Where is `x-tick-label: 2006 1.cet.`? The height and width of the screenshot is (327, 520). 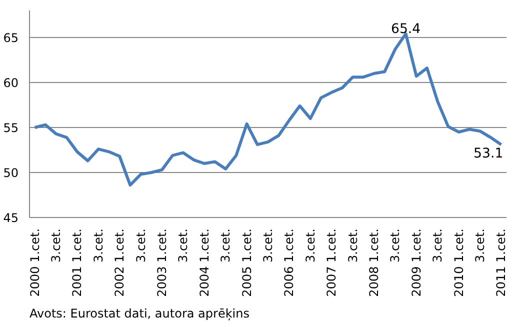 x-tick-label: 2006 1.cet. is located at coordinates (289, 262).